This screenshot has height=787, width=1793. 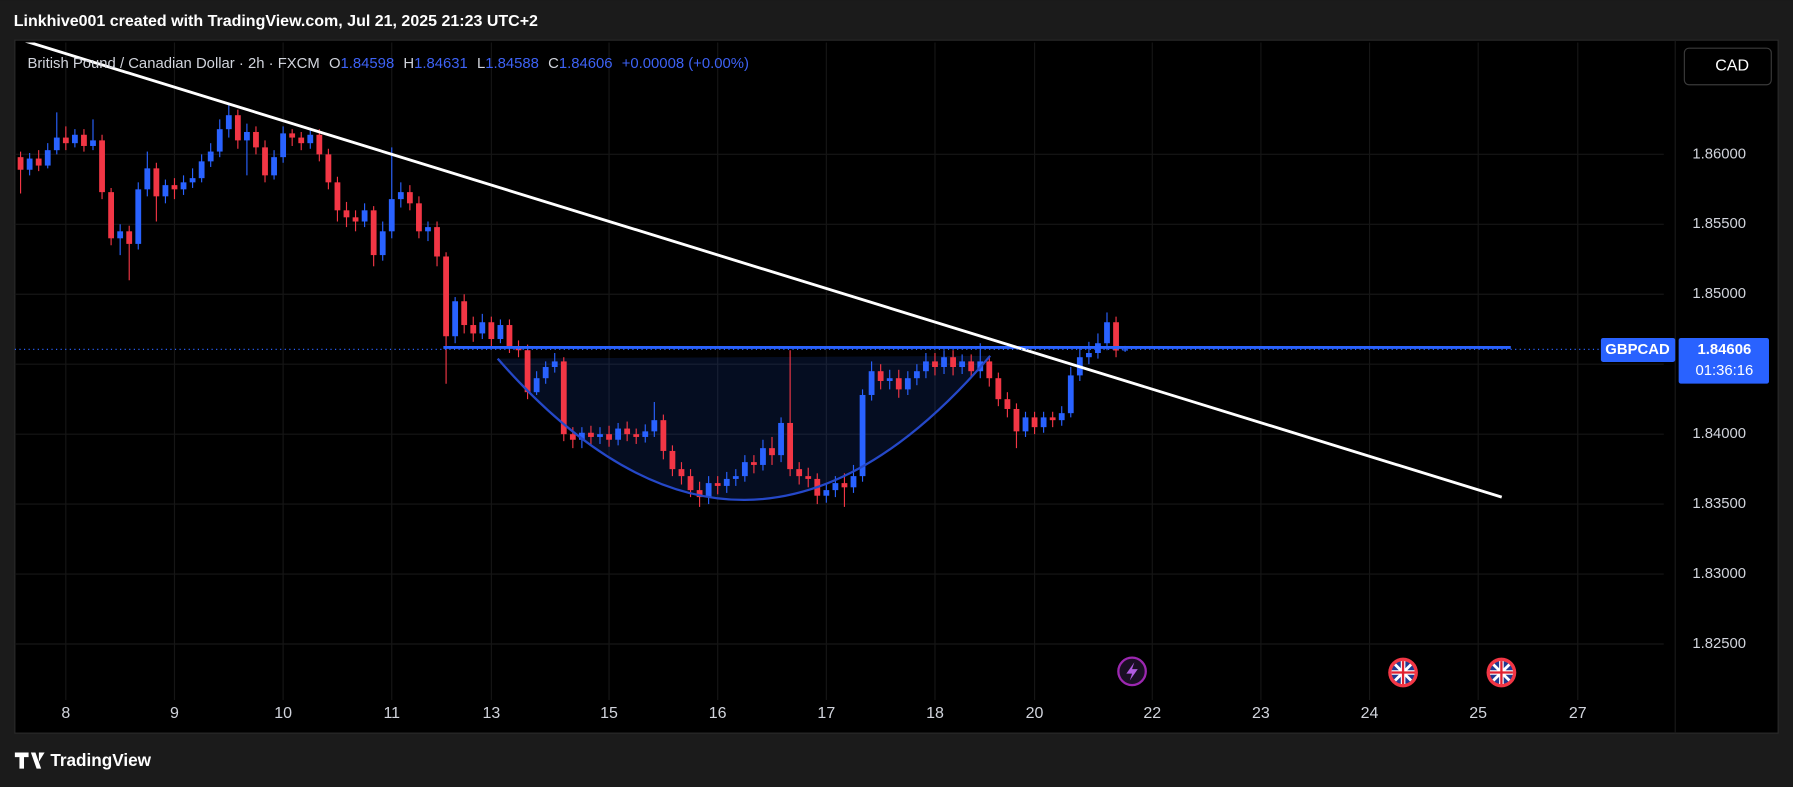 I want to click on brand-logo, so click(x=29, y=760).